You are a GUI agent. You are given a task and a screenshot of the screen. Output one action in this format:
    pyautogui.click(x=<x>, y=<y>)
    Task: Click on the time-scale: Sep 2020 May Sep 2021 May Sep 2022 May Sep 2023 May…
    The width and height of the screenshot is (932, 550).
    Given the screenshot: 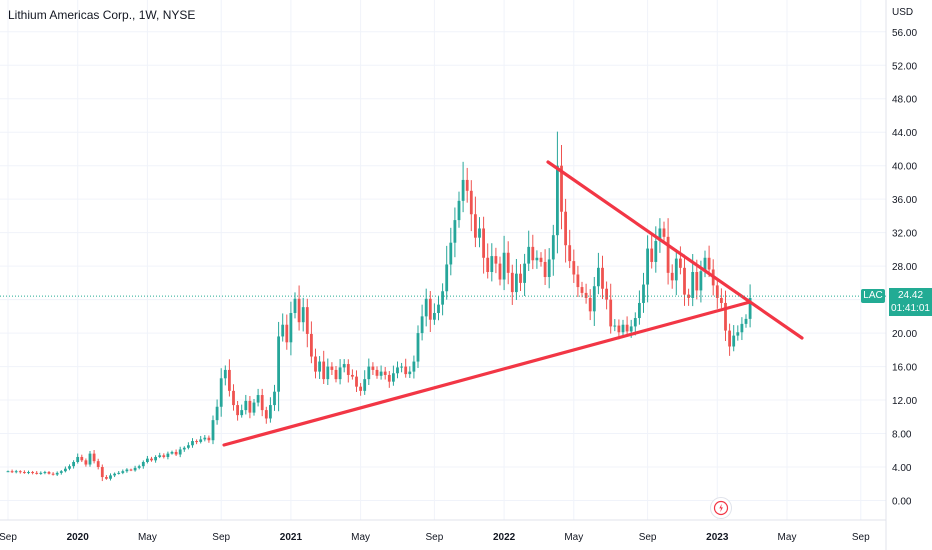 What is the action you would take?
    pyautogui.click(x=435, y=537)
    